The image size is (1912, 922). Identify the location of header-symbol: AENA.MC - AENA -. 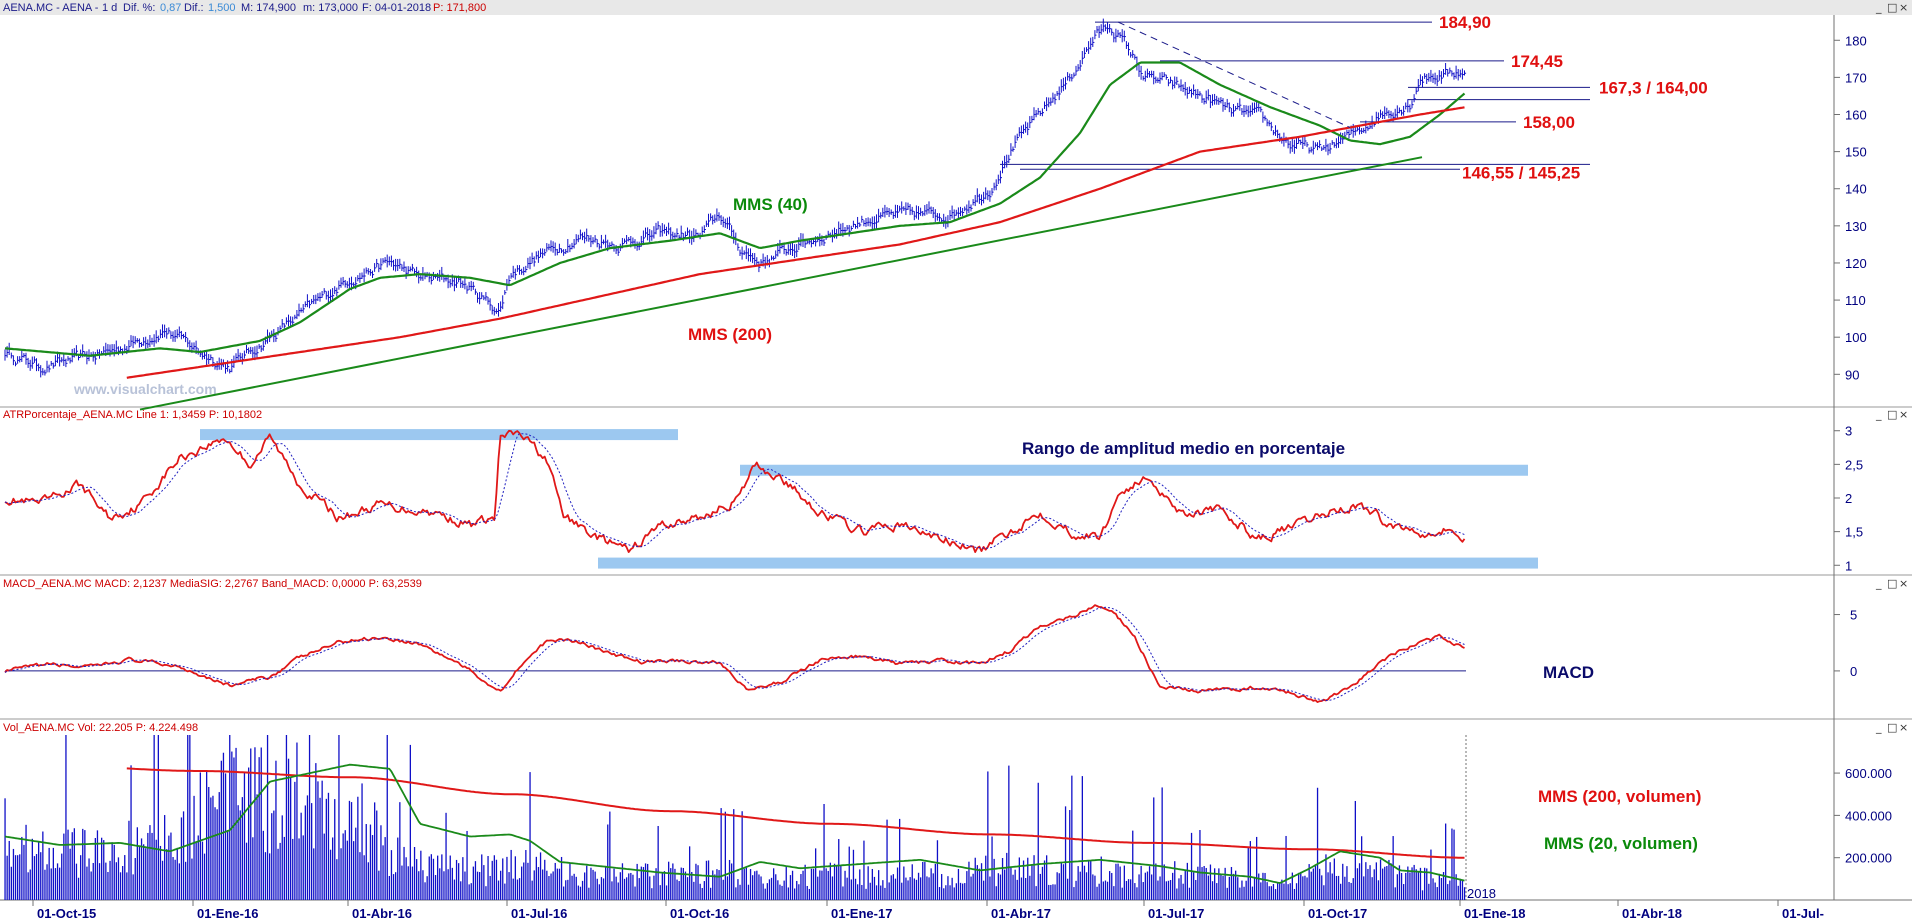
(51, 8).